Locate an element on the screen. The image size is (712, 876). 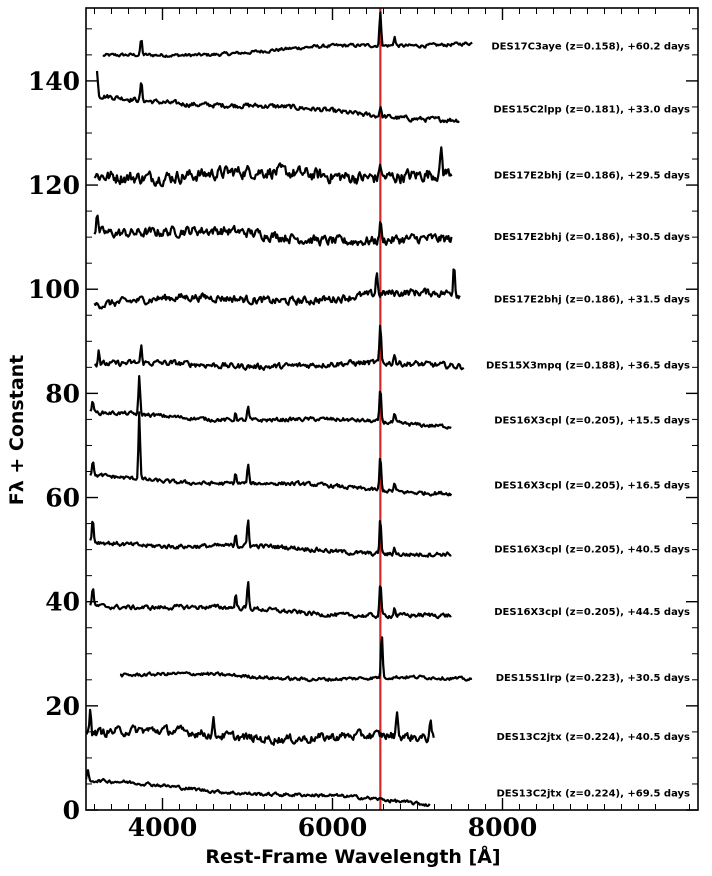
series-label: DES16X3cpl (z=0.205), +16.5 days is located at coordinates (592, 486).